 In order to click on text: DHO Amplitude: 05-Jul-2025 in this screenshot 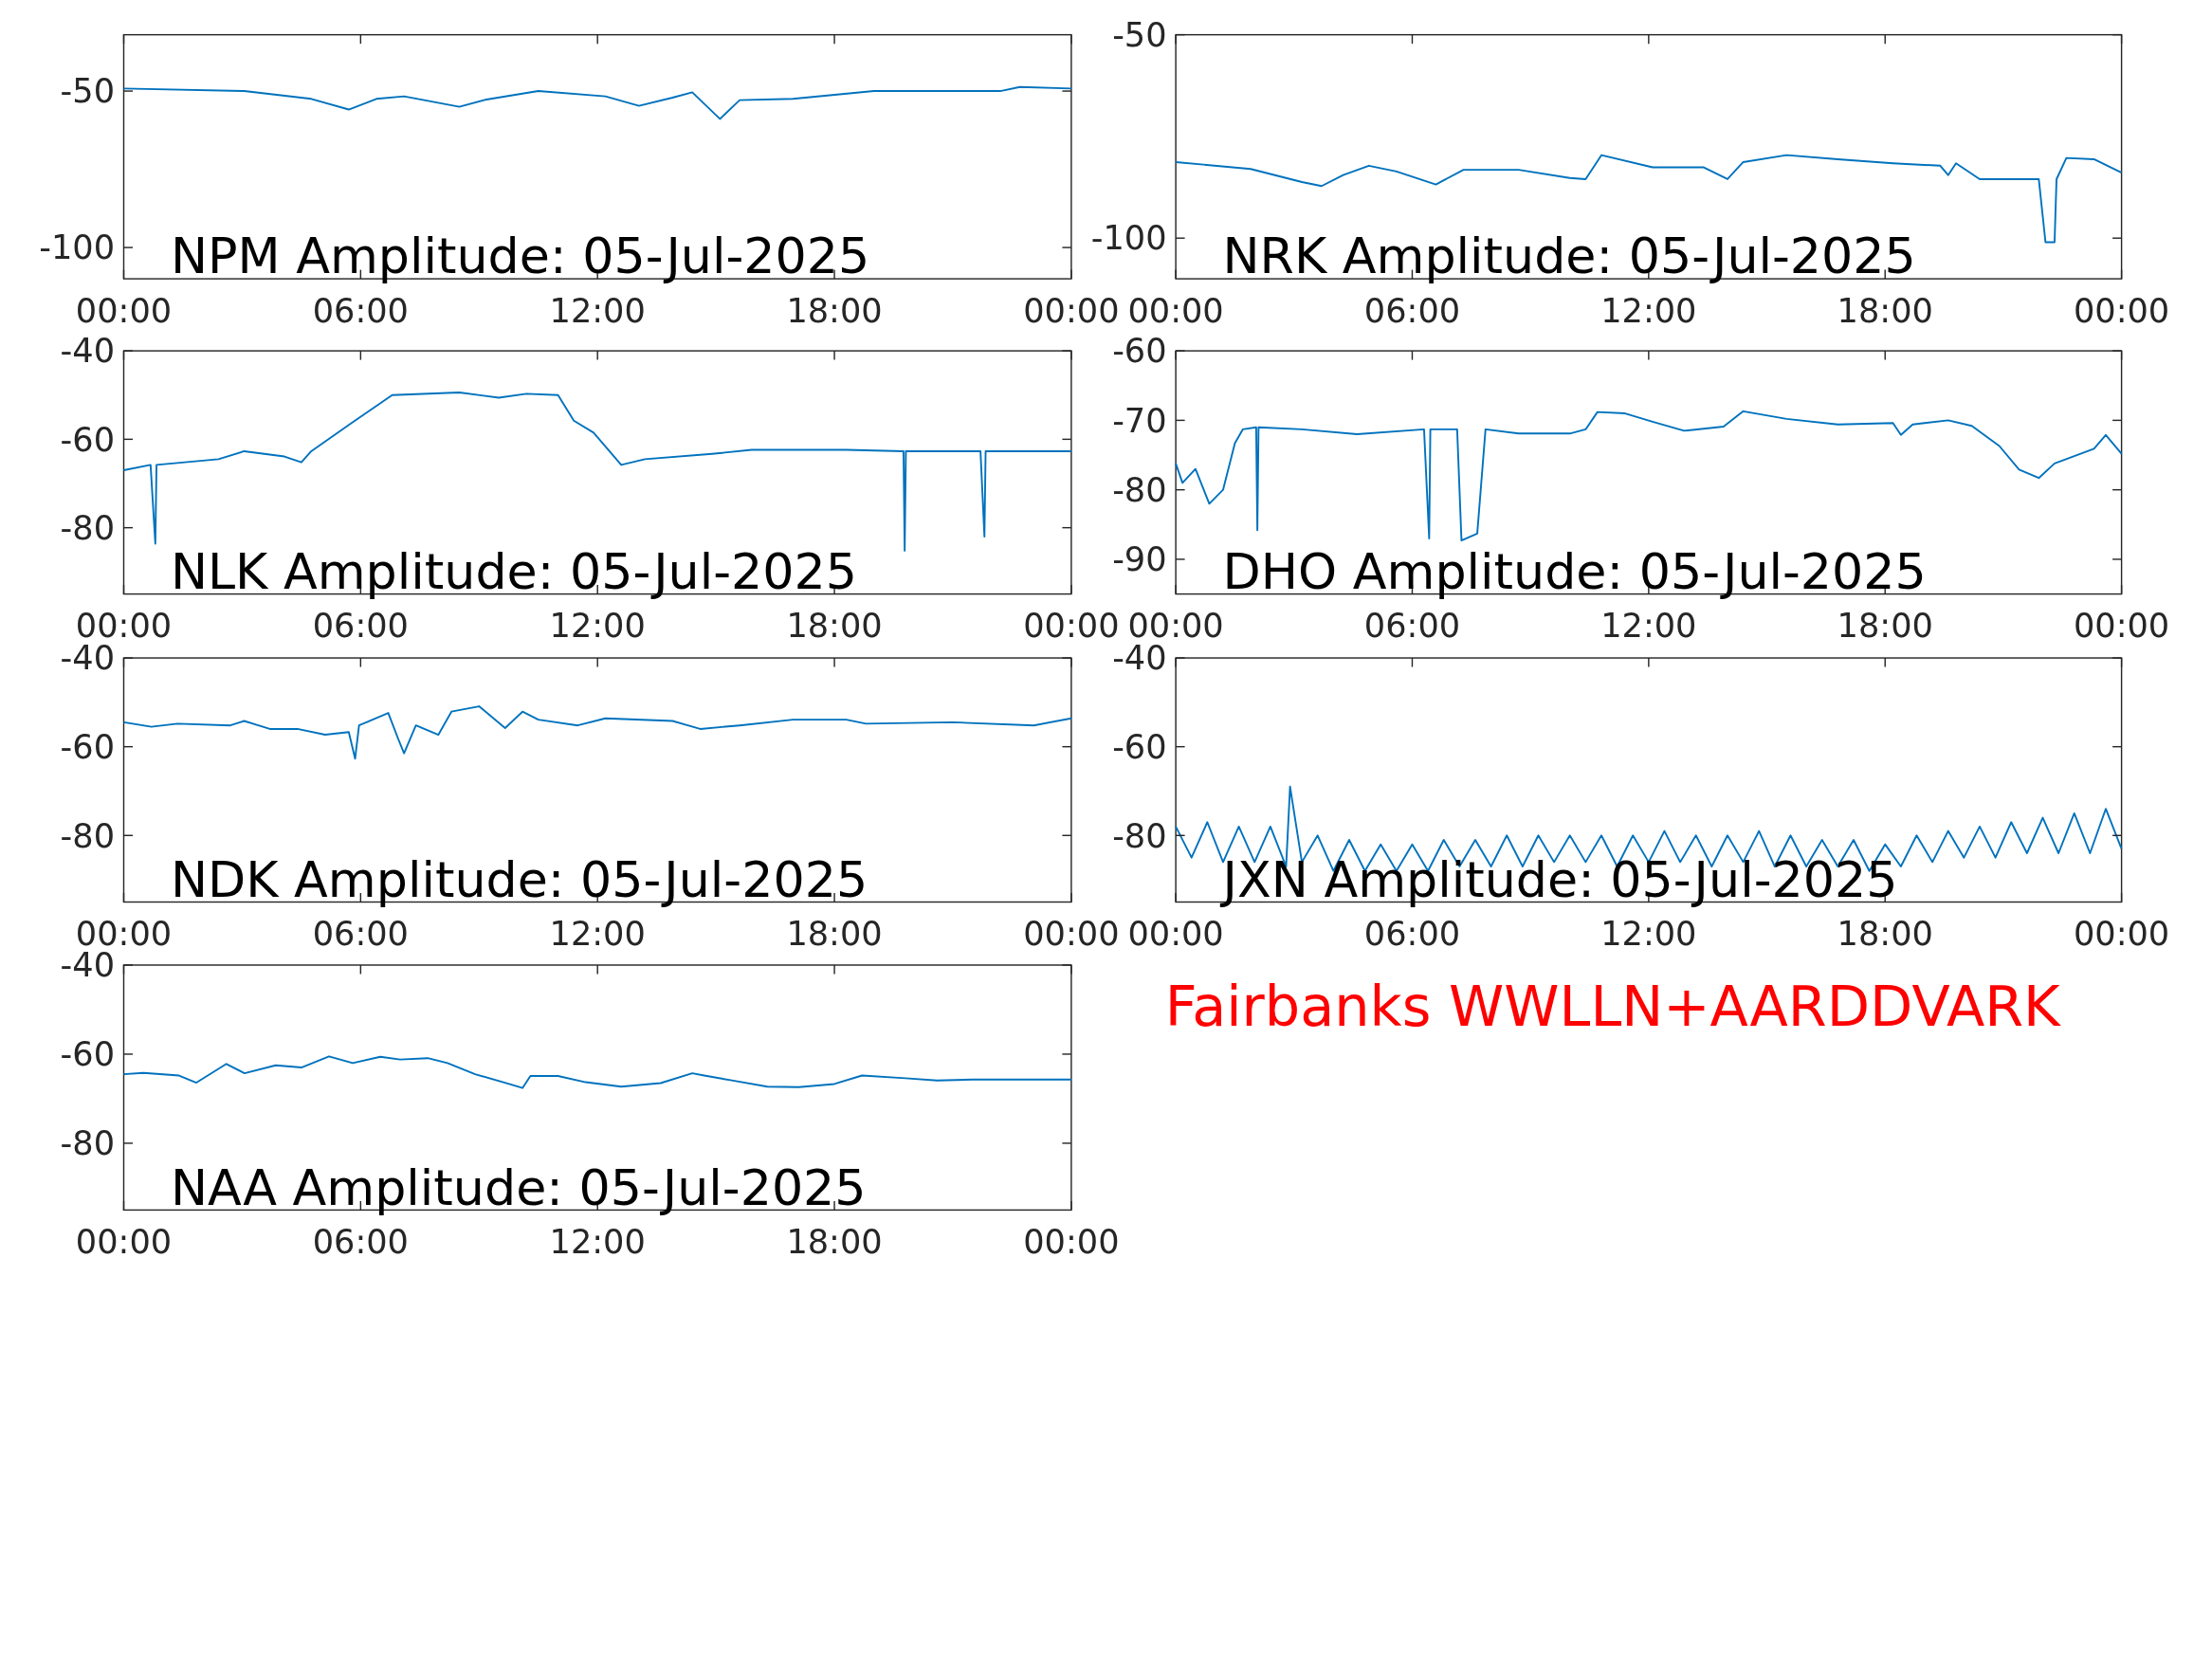, I will do `click(1574, 571)`.